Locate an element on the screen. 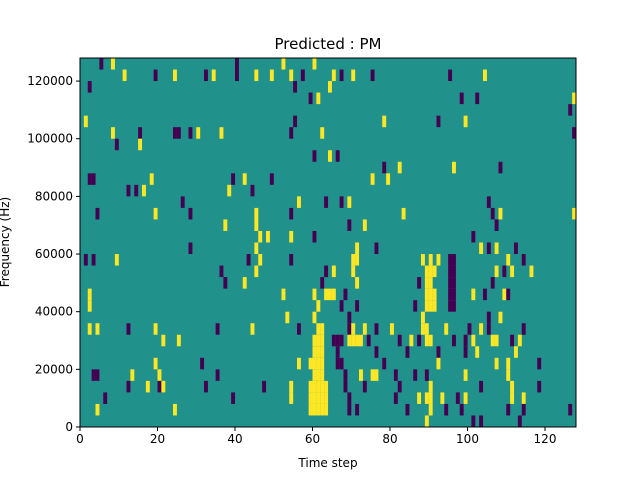 This screenshot has width=640, height=480. y-axis: 0 20000 40000 60000 80000 100000 120000 is located at coordinates (53, 254).